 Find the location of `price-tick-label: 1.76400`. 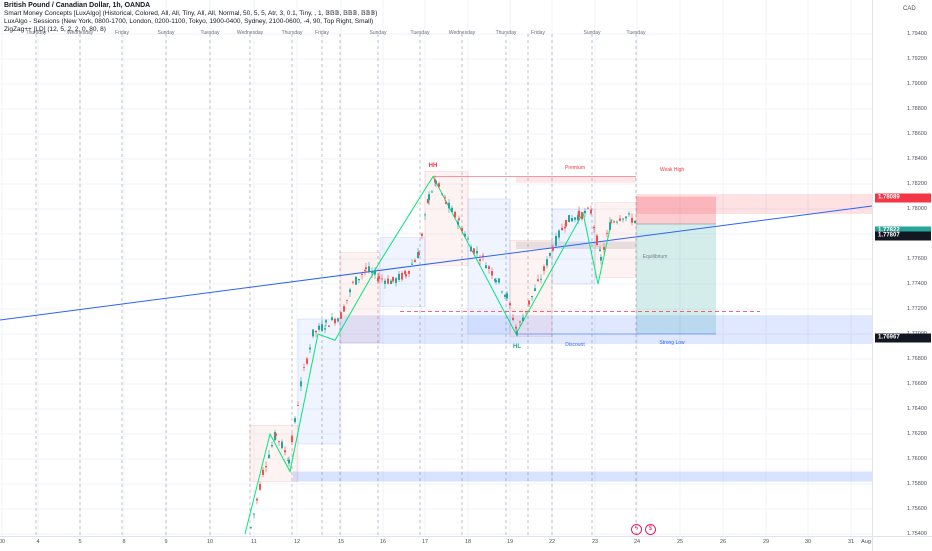

price-tick-label: 1.76400 is located at coordinates (917, 409).